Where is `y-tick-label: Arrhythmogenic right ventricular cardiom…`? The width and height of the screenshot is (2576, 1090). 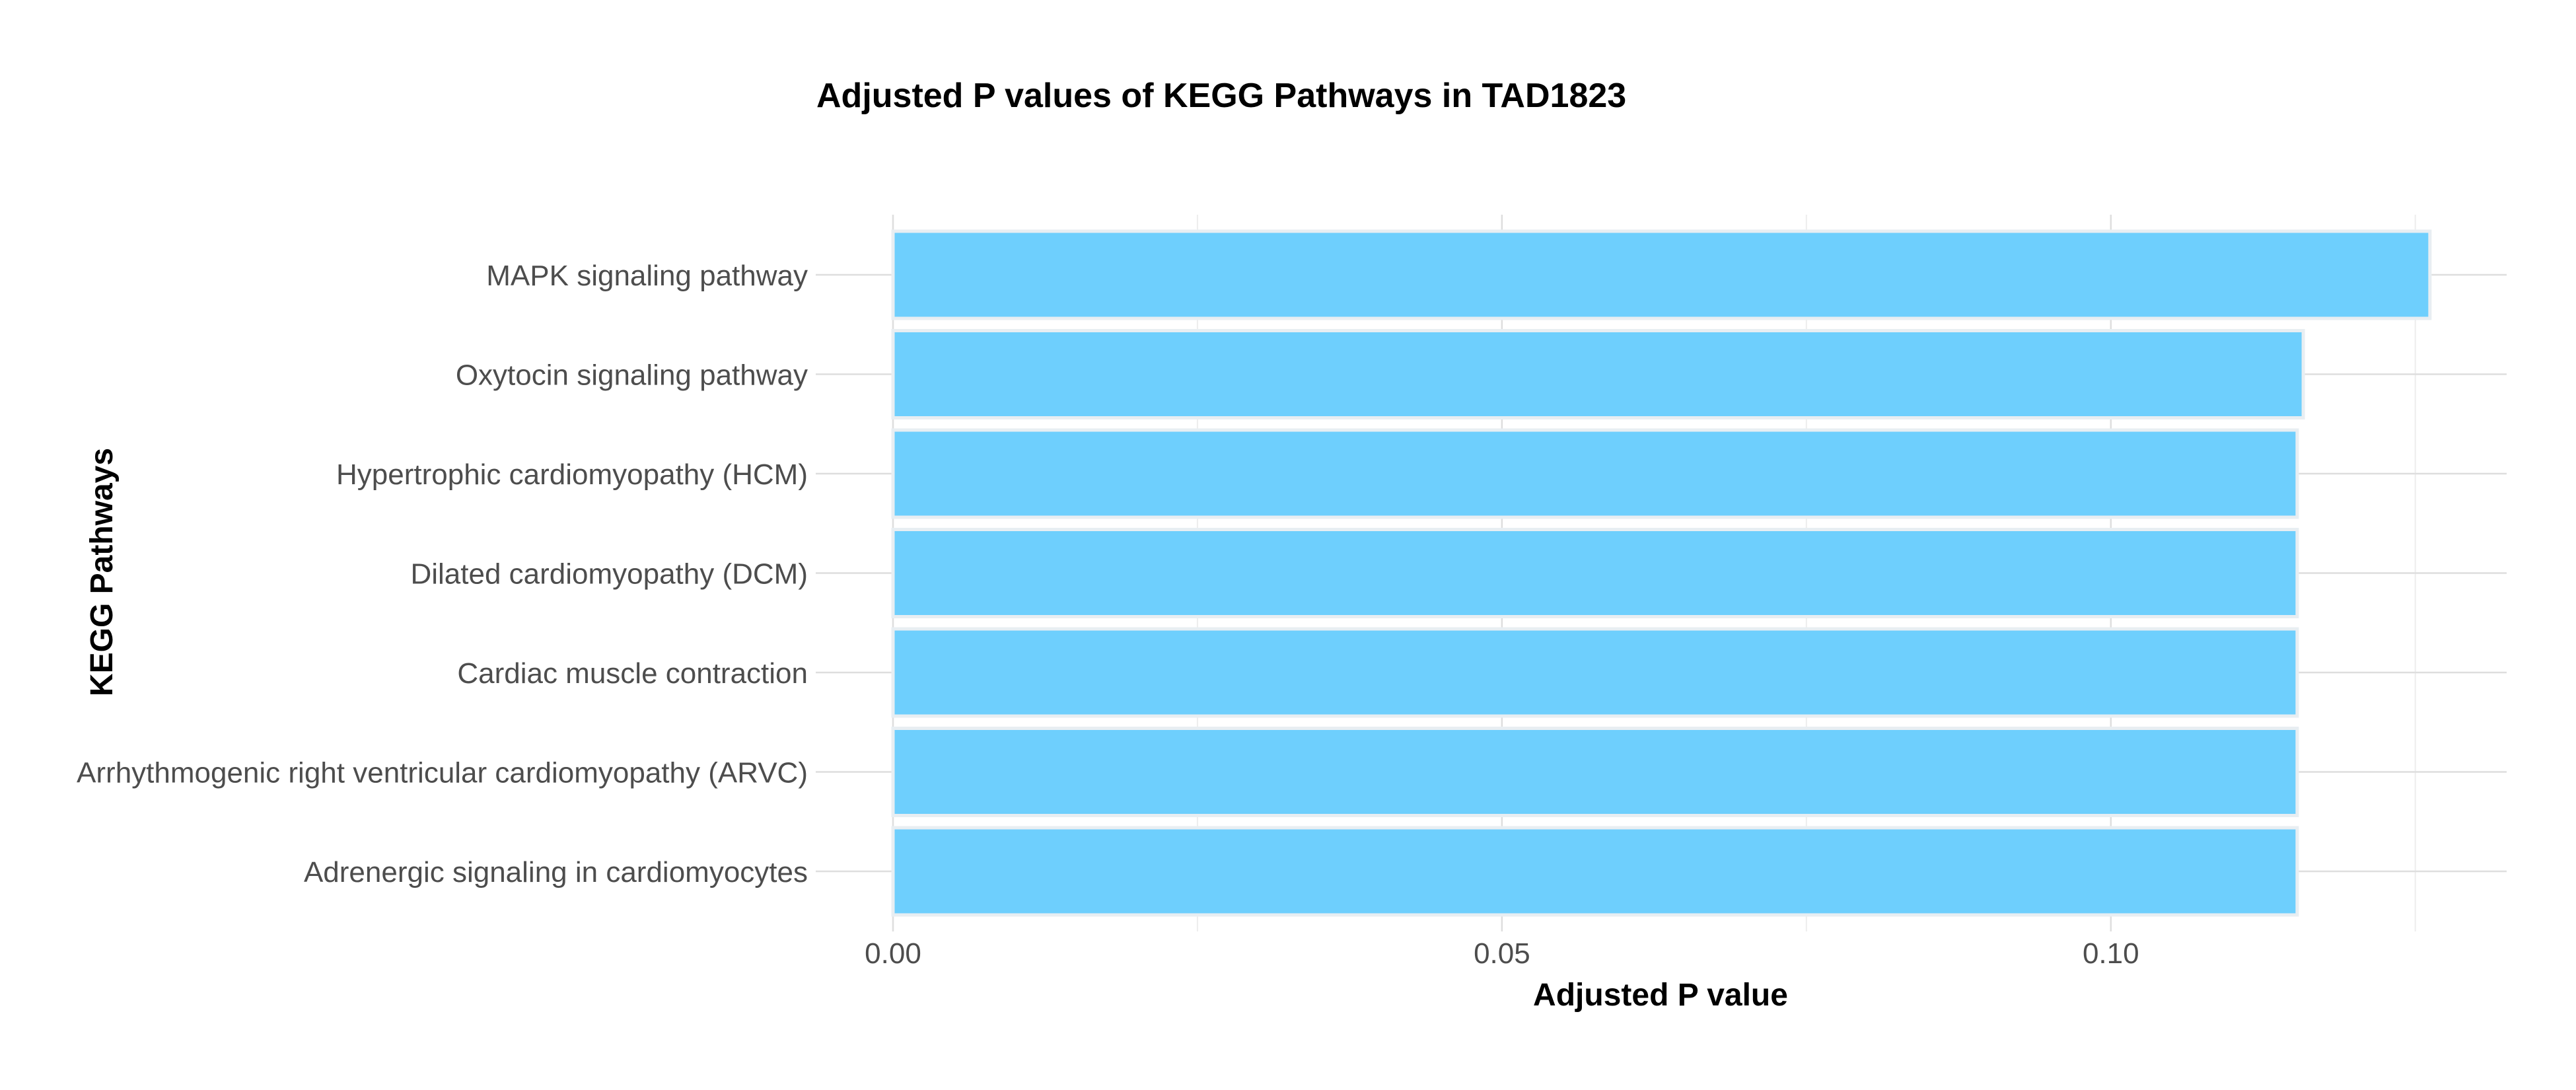 y-tick-label: Arrhythmogenic right ventricular cardiom… is located at coordinates (442, 773).